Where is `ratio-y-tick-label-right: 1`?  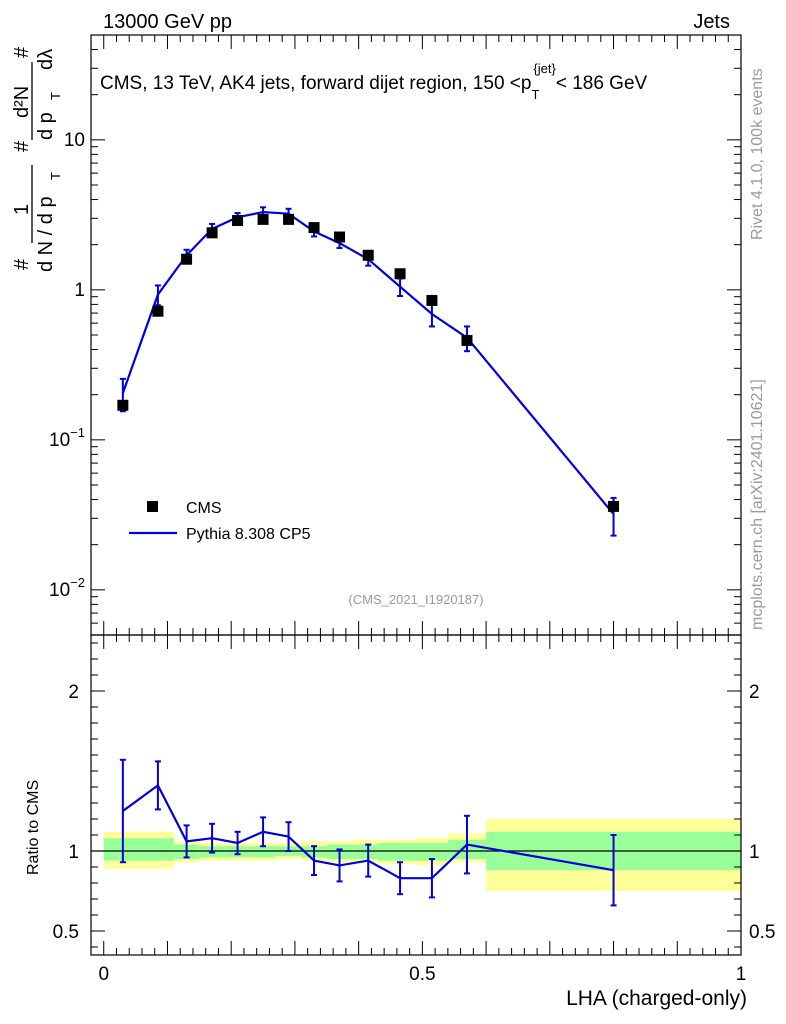
ratio-y-tick-label-right: 1 is located at coordinates (754, 852).